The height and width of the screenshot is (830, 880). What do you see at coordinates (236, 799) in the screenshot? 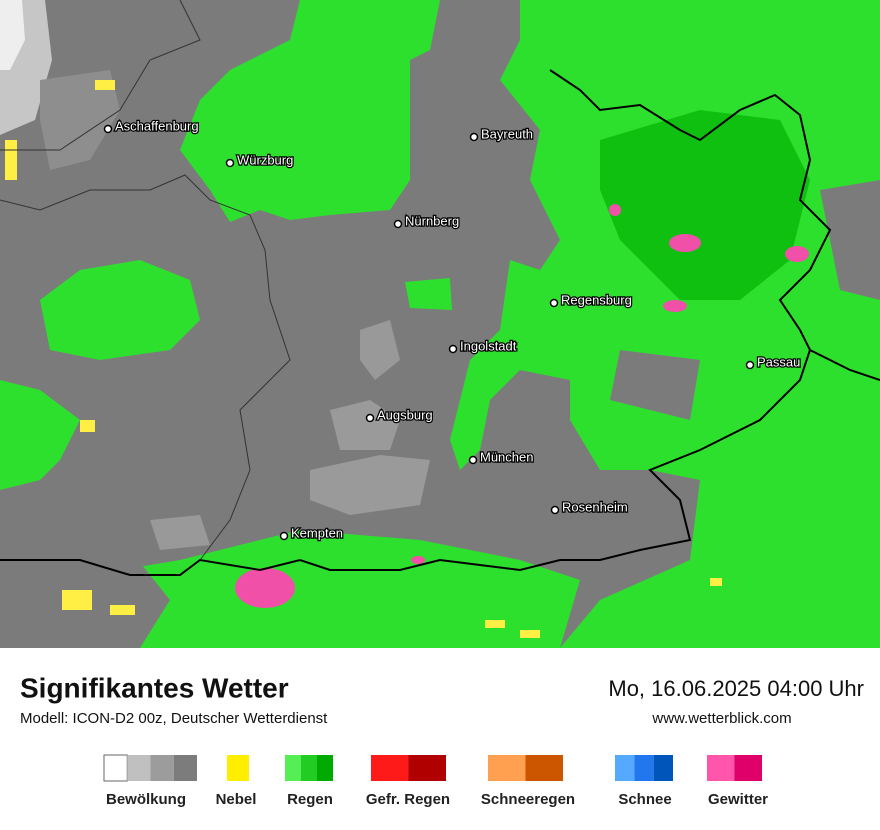
I see `legend-label: Nebel` at bounding box center [236, 799].